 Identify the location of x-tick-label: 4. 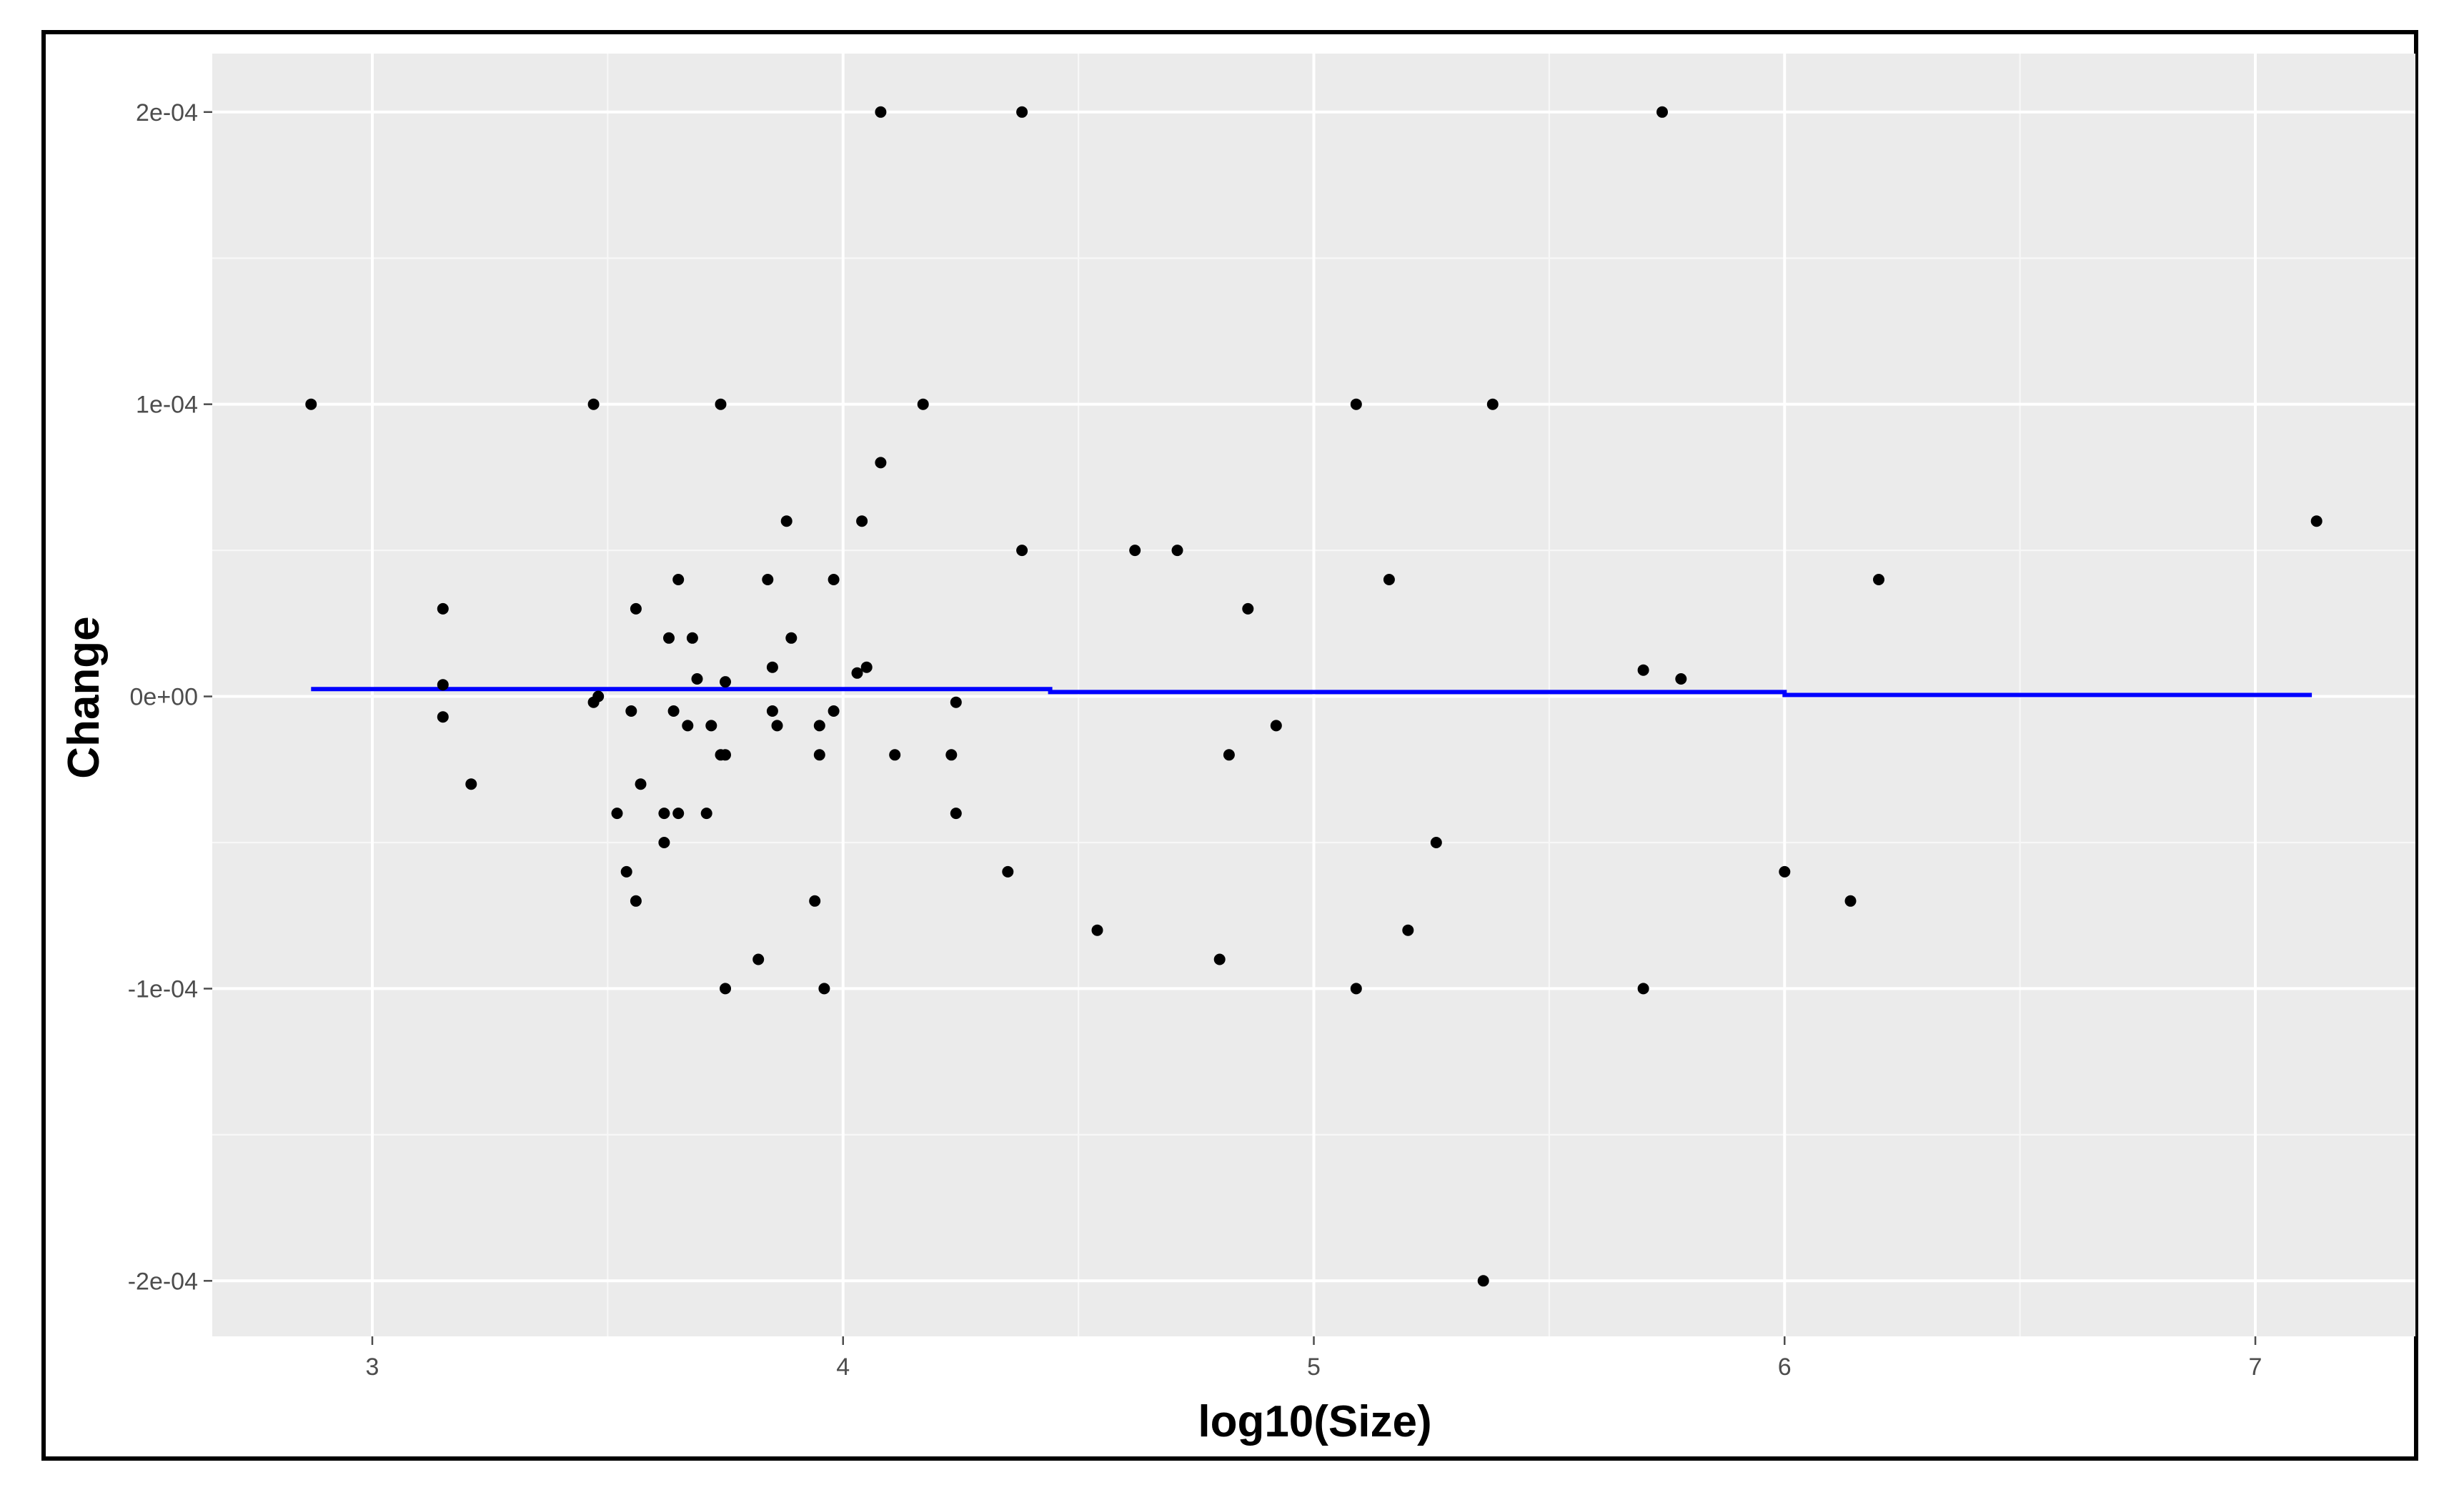
(843, 1367).